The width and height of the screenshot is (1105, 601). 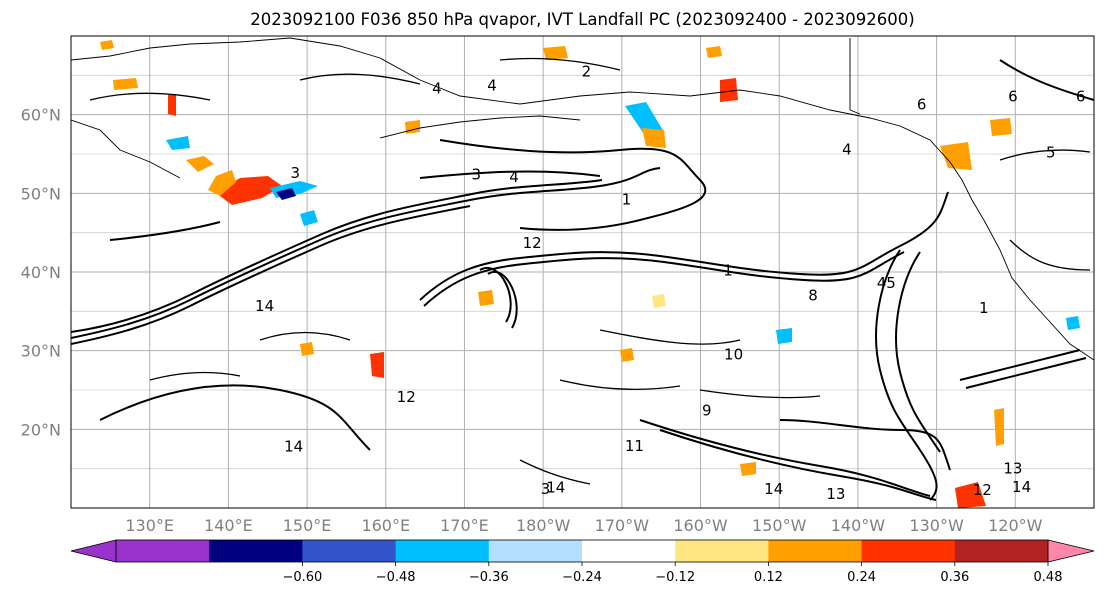 What do you see at coordinates (464, 525) in the screenshot?
I see `lon-label: 170°E` at bounding box center [464, 525].